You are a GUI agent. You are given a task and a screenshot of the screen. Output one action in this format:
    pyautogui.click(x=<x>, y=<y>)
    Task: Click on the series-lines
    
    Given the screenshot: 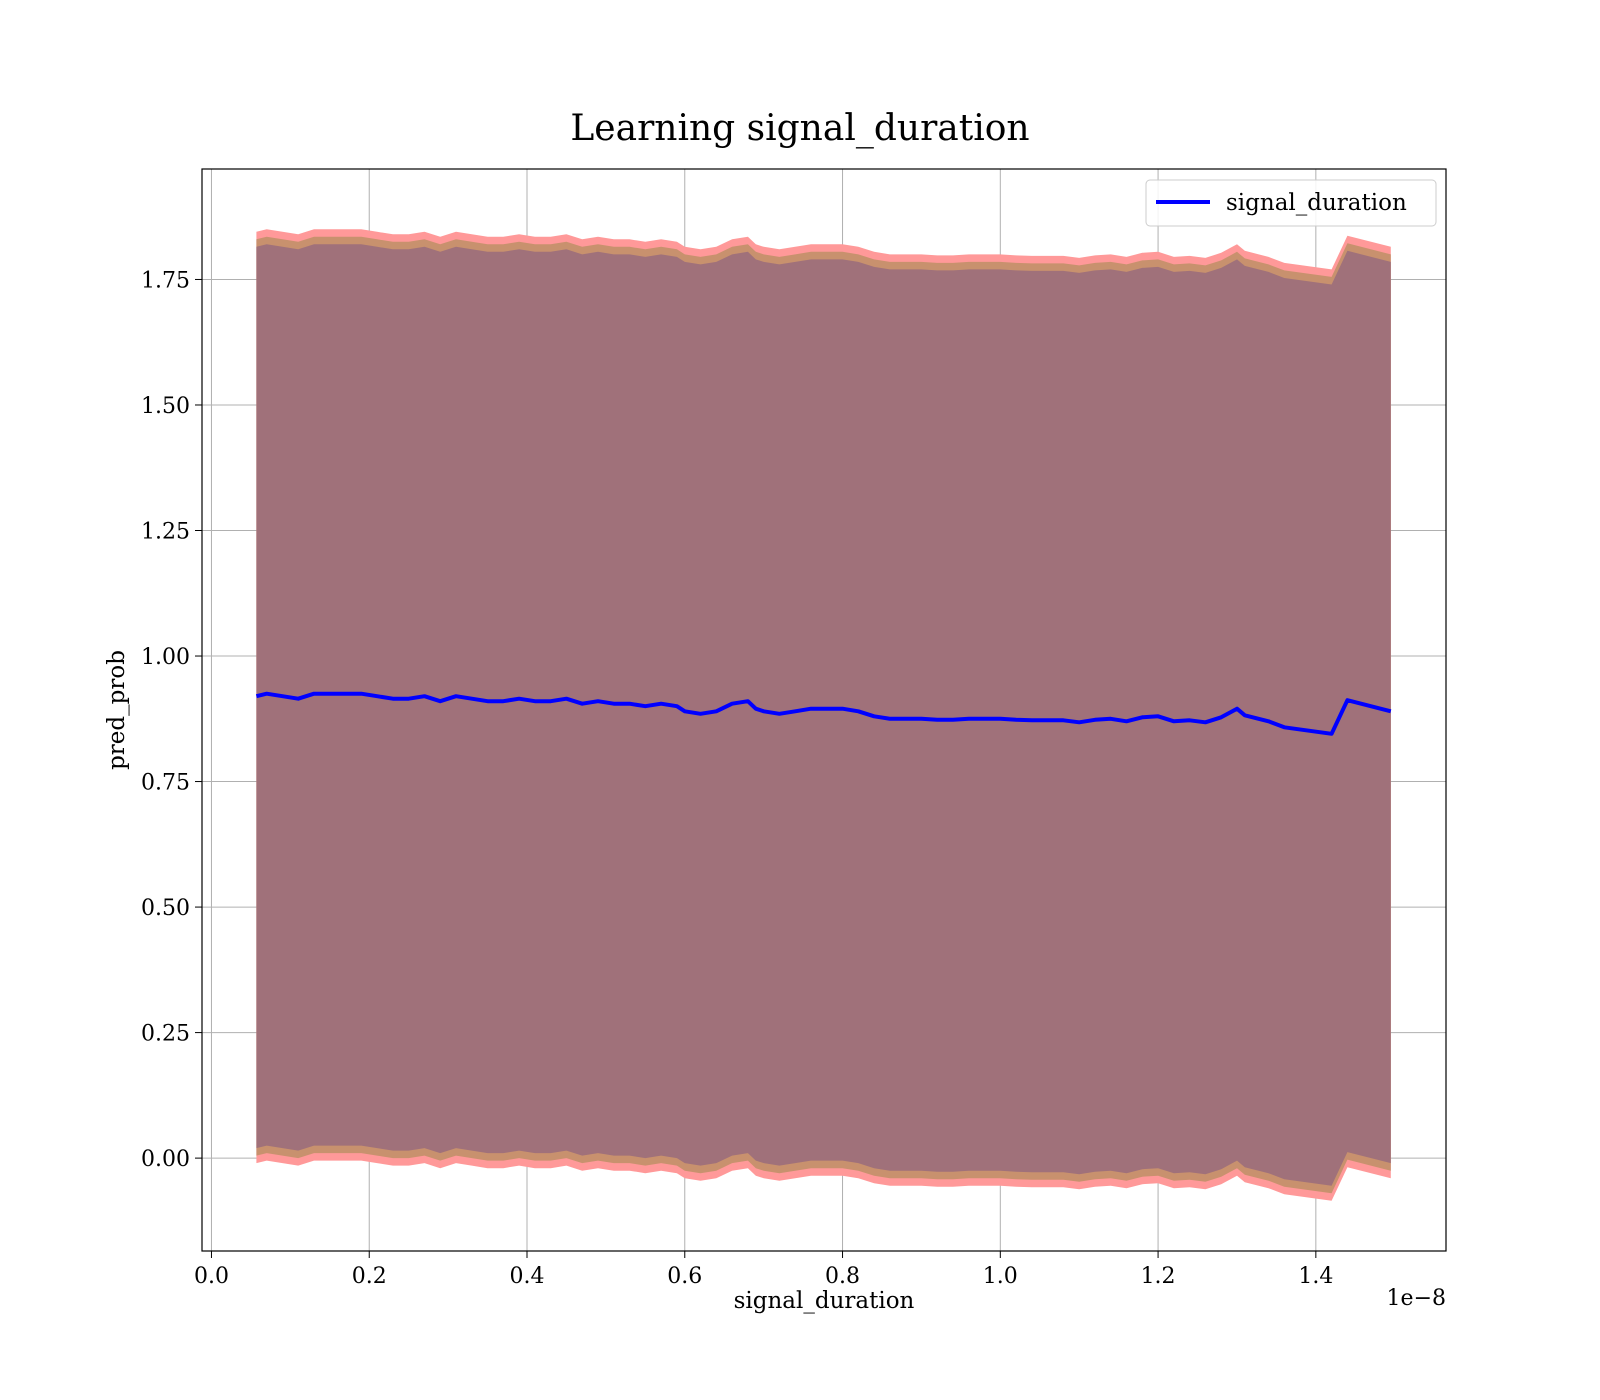 What is the action you would take?
    pyautogui.click(x=823, y=713)
    